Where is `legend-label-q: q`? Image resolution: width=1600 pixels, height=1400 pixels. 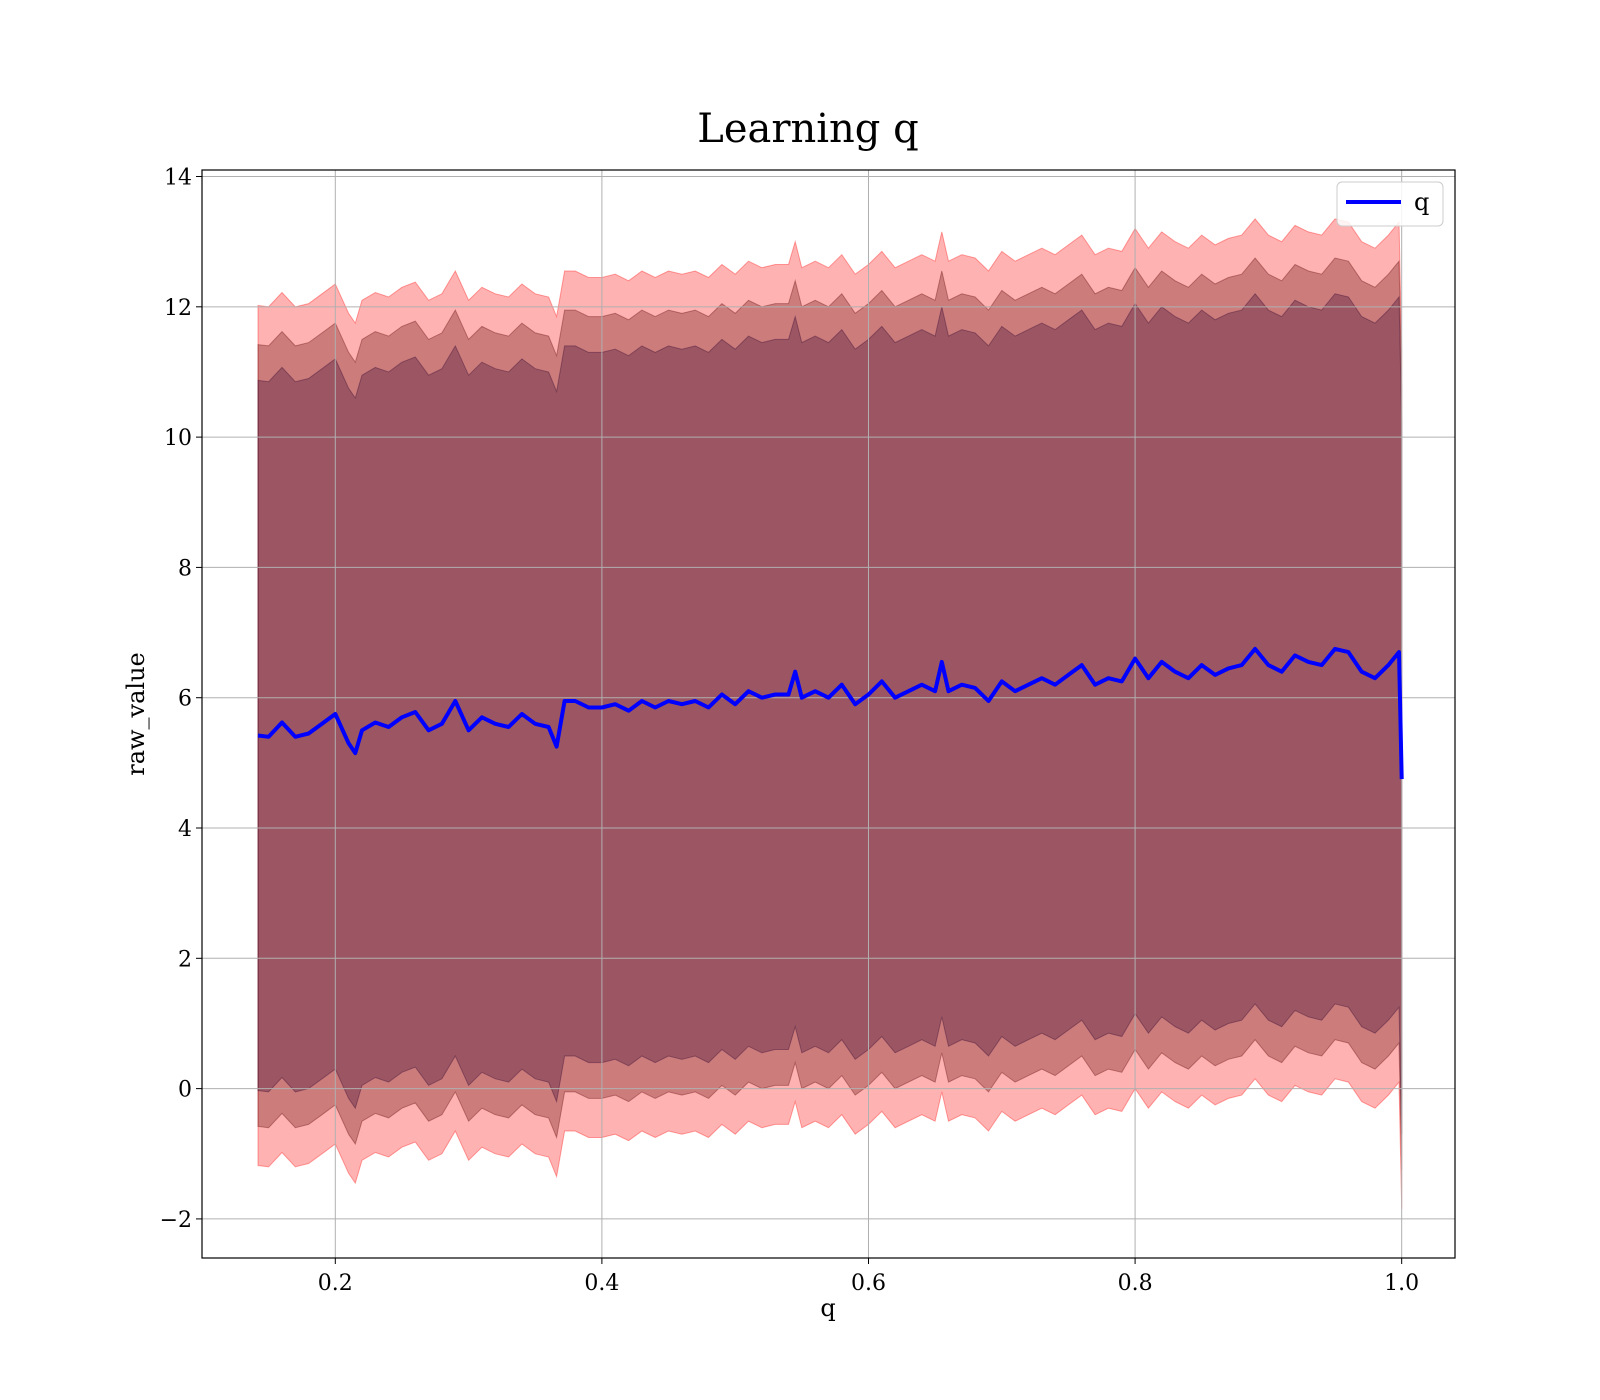
legend-label-q: q is located at coordinates (1421, 202).